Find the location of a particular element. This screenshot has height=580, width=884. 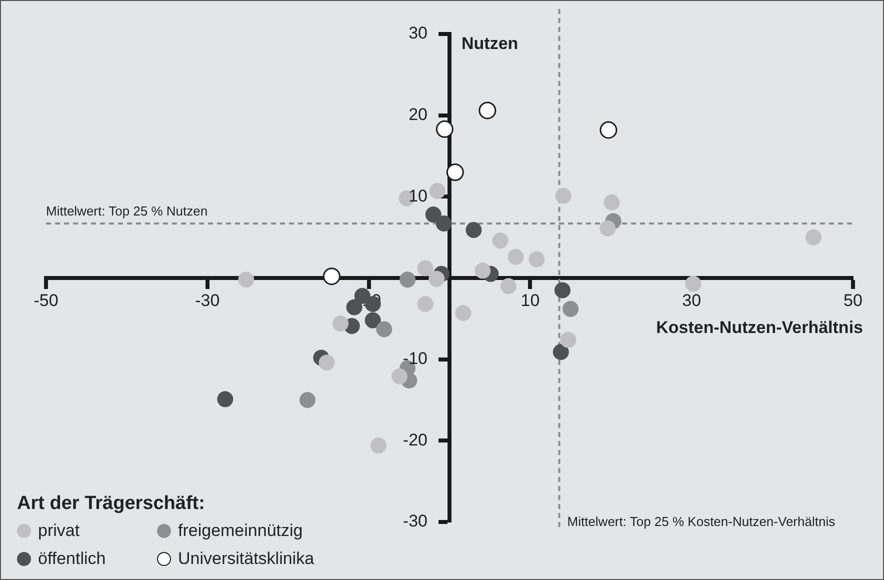

legend-label: privat is located at coordinates (59, 531).